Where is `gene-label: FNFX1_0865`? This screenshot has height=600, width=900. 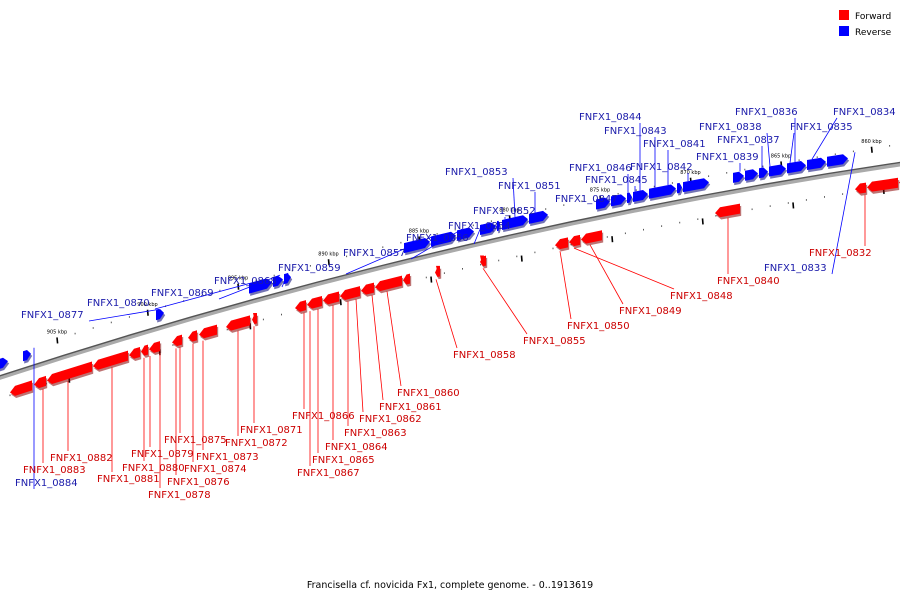 gene-label: FNFX1_0865 is located at coordinates (343, 460).